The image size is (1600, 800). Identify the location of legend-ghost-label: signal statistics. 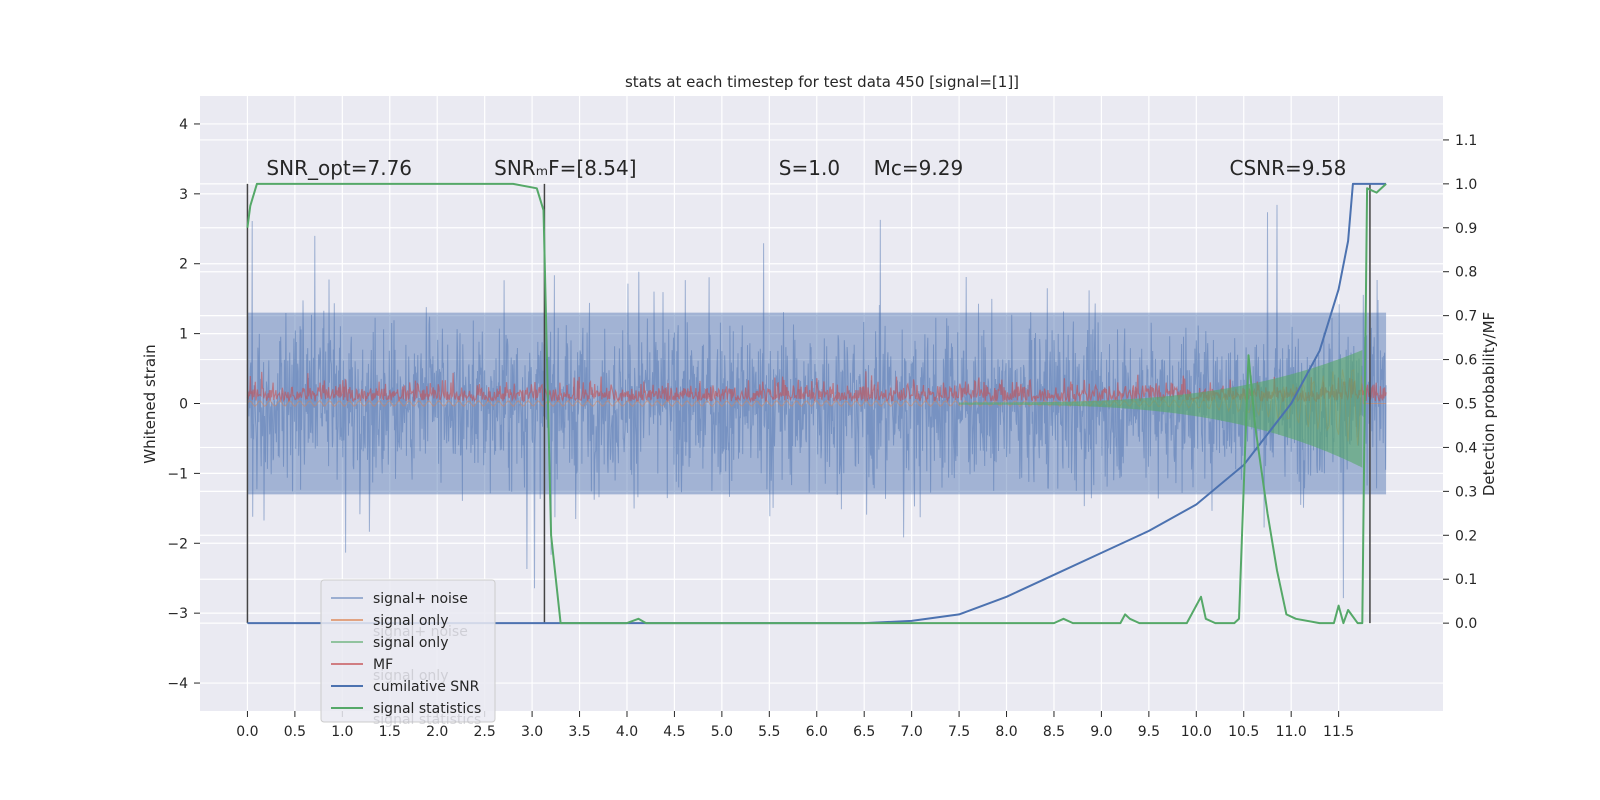
(427, 720).